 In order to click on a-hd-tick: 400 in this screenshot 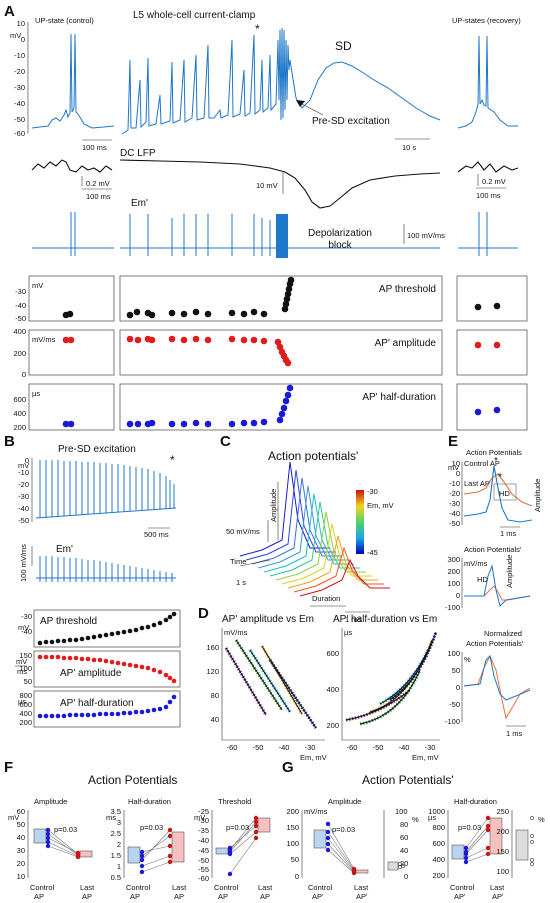, I will do `click(19, 413)`.